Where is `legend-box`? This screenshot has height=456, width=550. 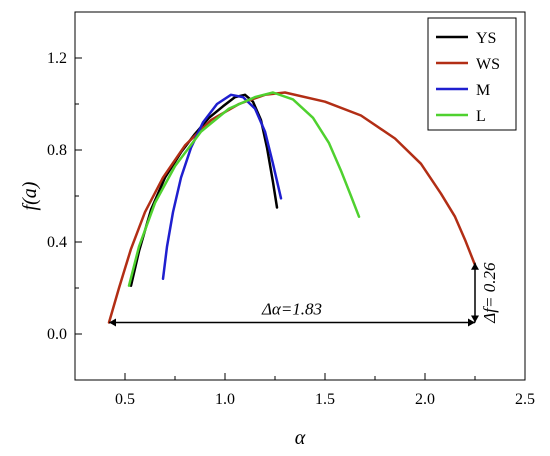 legend-box is located at coordinates (472, 74).